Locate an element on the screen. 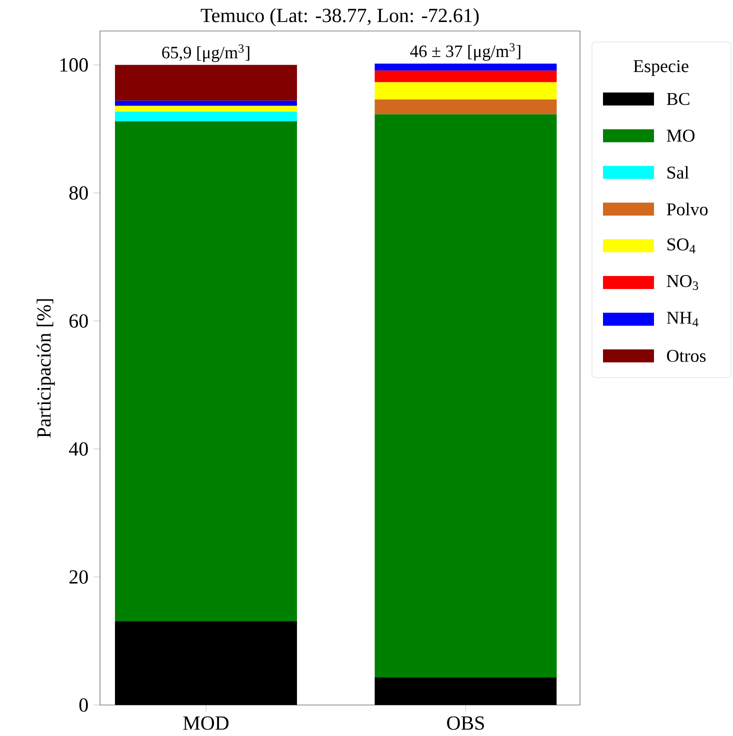 Image resolution: width=733 pixels, height=736 pixels. legend-label: BC is located at coordinates (678, 99).